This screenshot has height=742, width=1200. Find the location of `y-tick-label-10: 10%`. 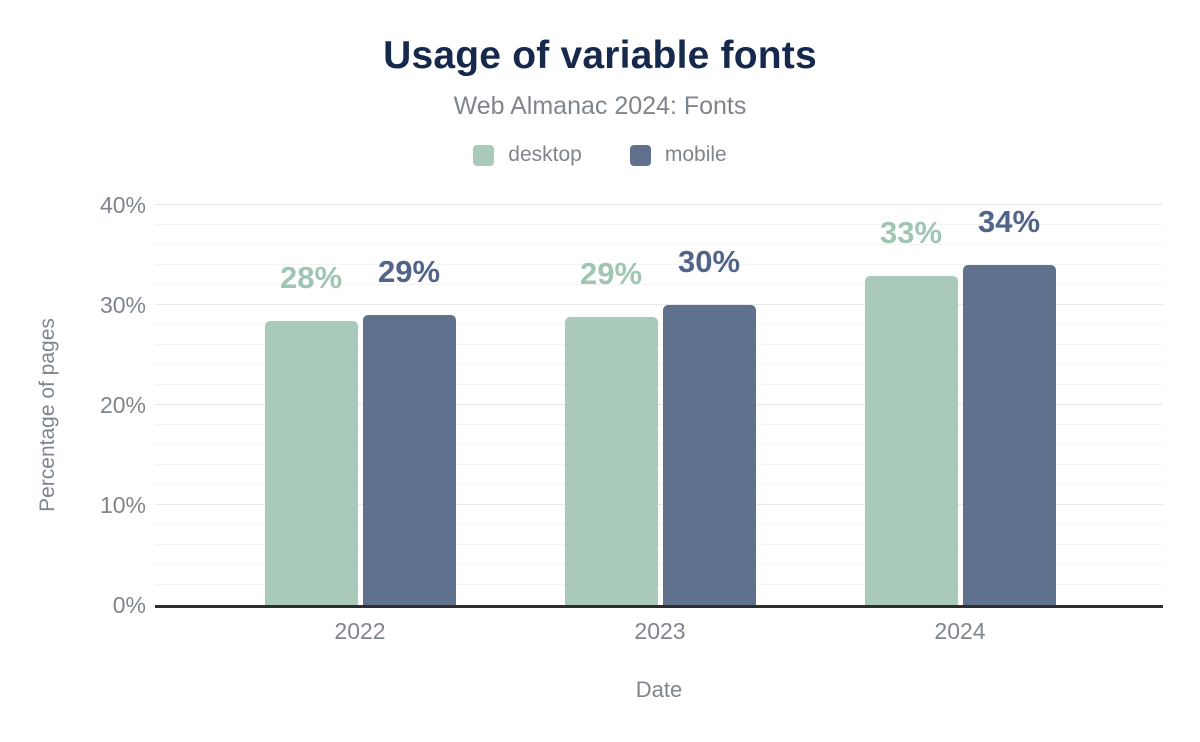

y-tick-label-10: 10% is located at coordinates (122, 505).